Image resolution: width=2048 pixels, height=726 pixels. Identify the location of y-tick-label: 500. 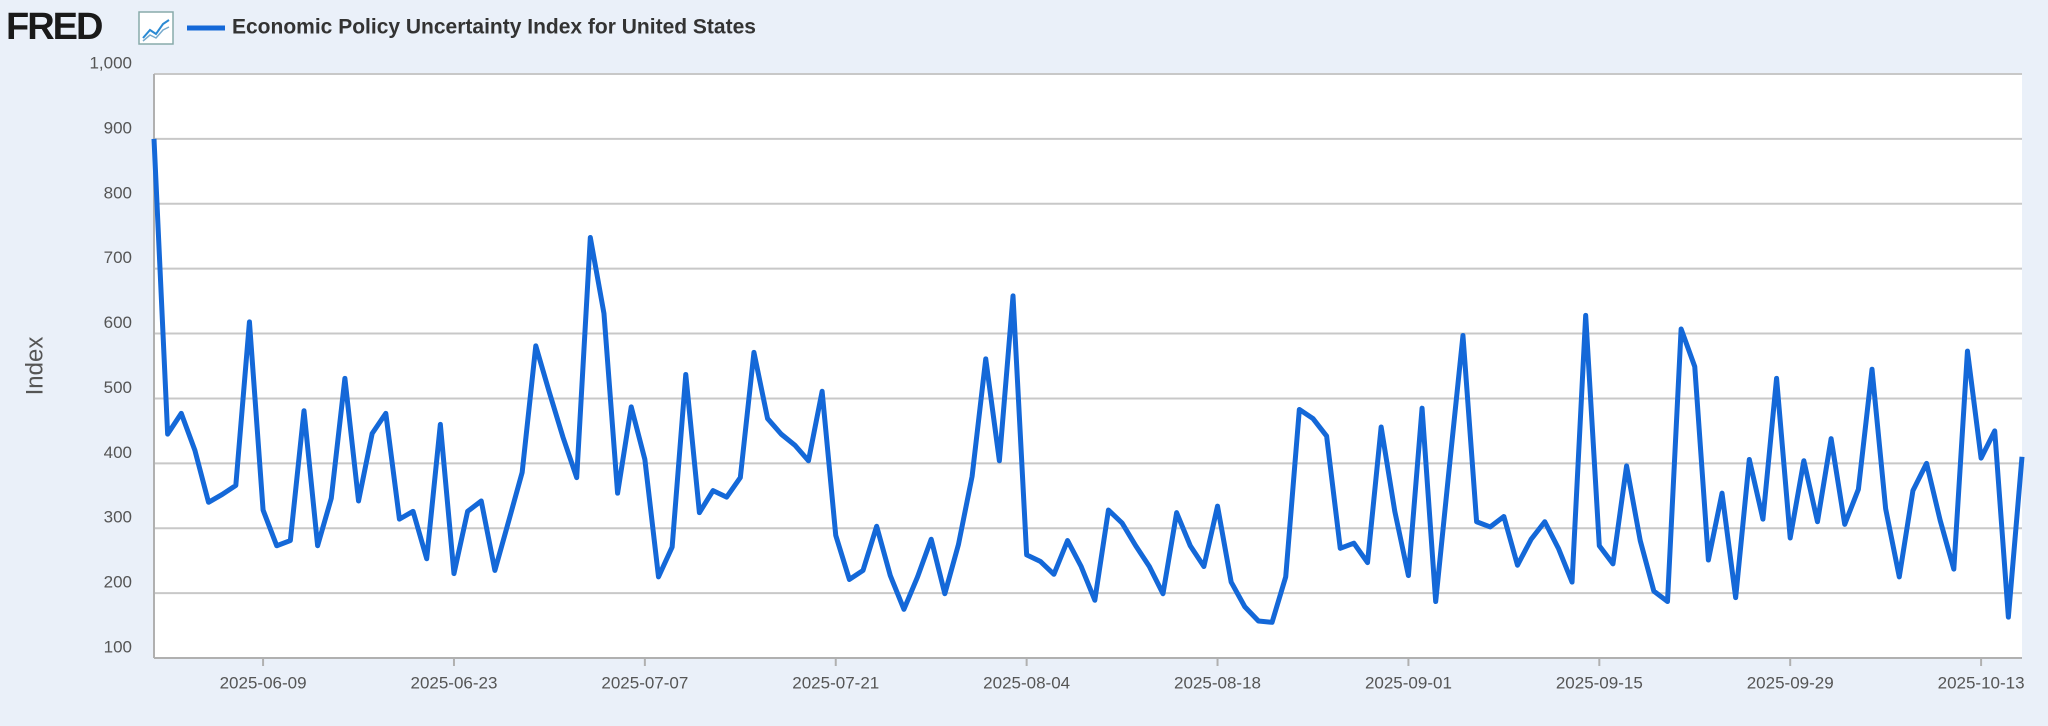
(118, 387).